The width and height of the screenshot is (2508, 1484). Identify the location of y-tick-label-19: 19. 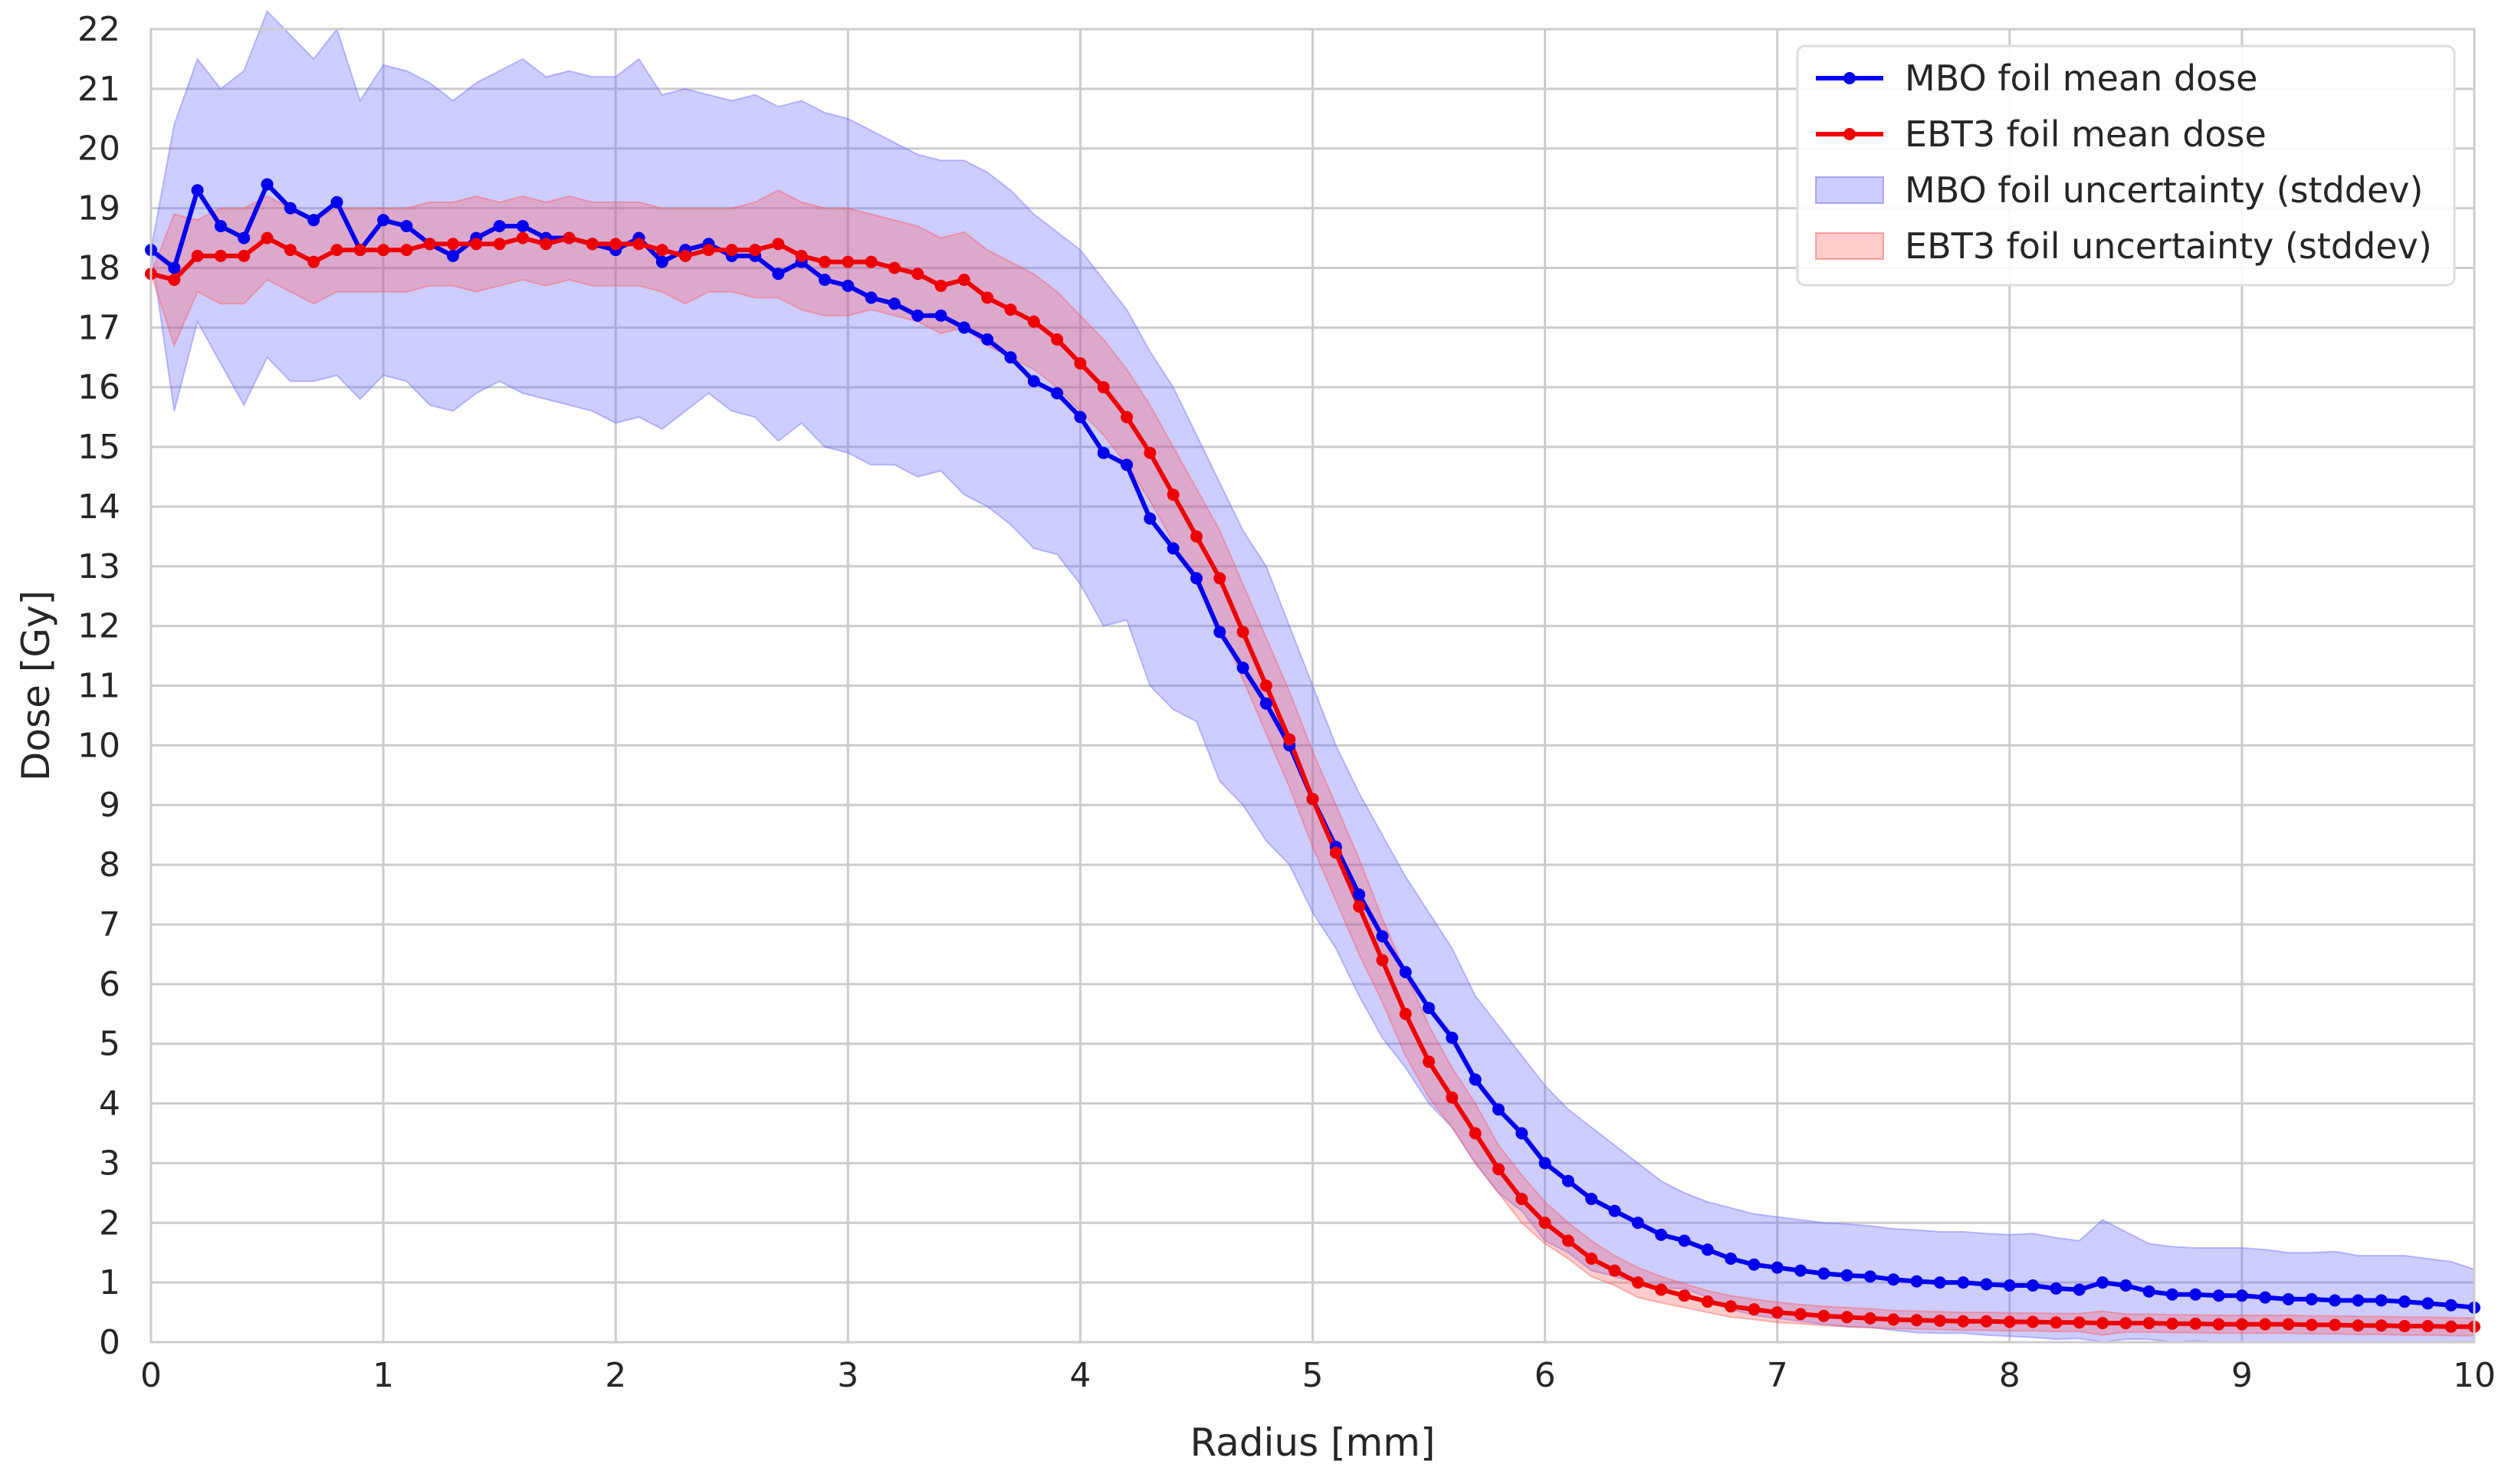
(98, 208).